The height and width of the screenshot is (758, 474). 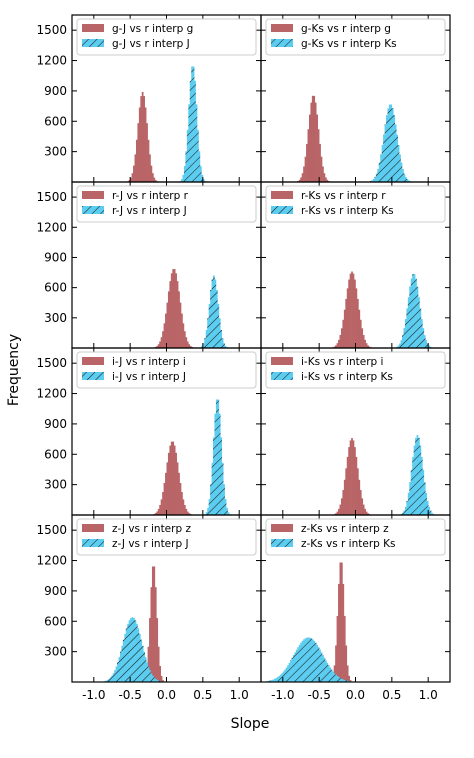 What do you see at coordinates (55, 91) in the screenshot?
I see `y-tick-label: 900` at bounding box center [55, 91].